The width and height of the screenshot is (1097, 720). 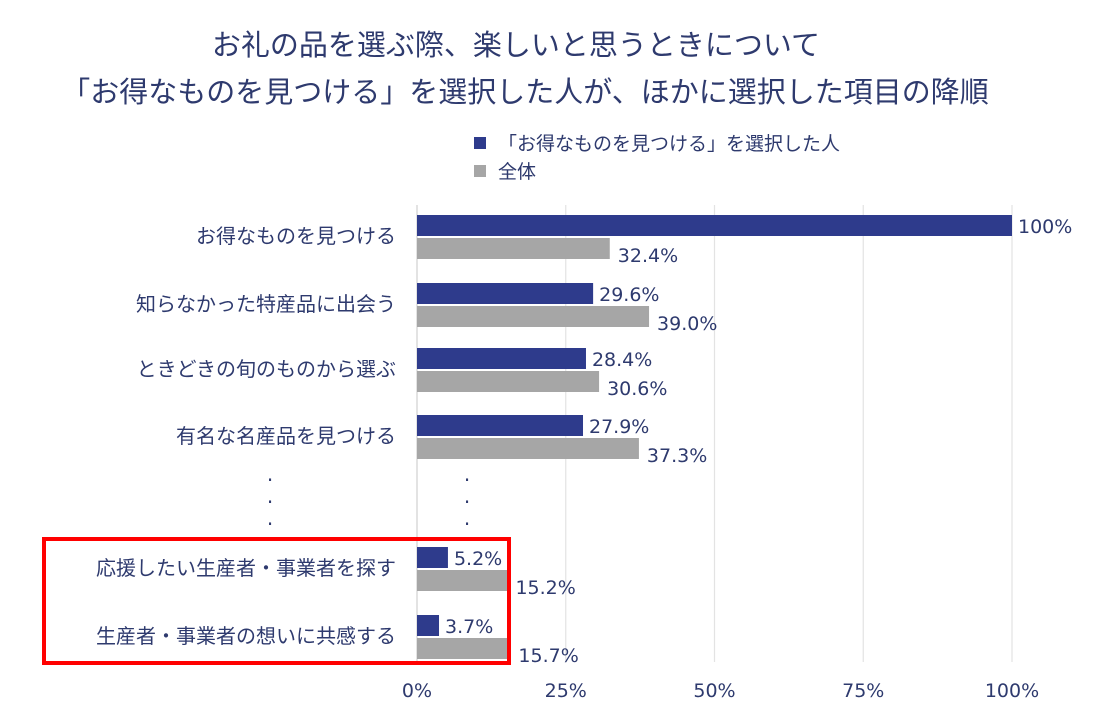 What do you see at coordinates (432, 557) in the screenshot?
I see `bar-s1-c5` at bounding box center [432, 557].